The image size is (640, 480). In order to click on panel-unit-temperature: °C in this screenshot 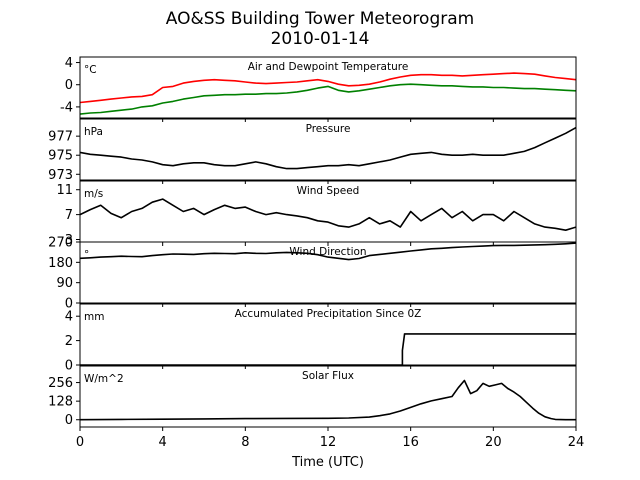, I will do `click(90, 70)`.